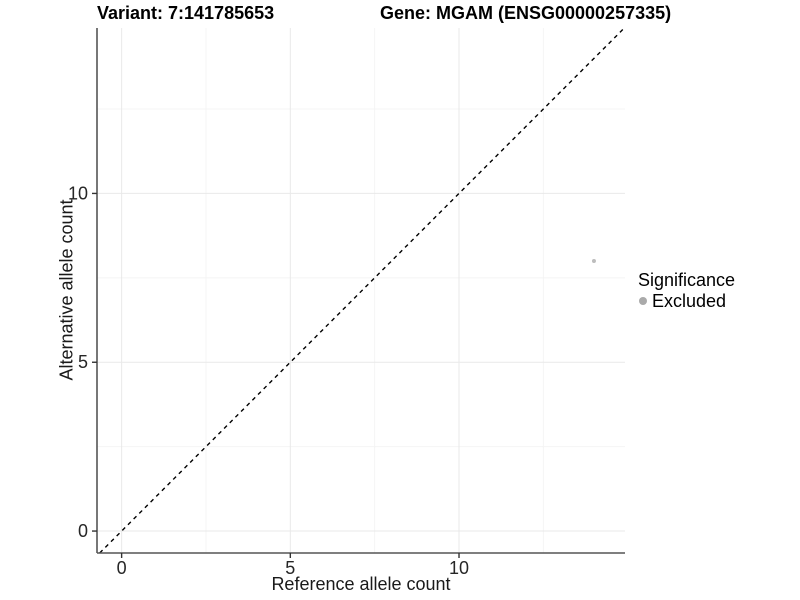 This screenshot has width=800, height=600. I want to click on x-tick-label: 5, so click(290, 568).